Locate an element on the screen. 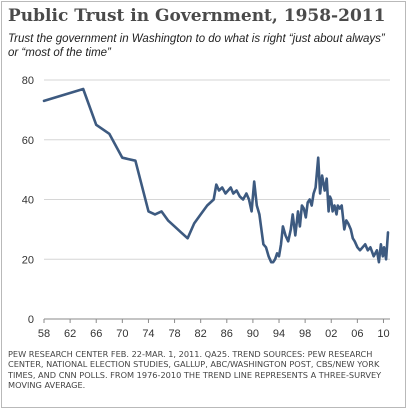 The image size is (409, 411). x-tick-label: 62 is located at coordinates (70, 334).